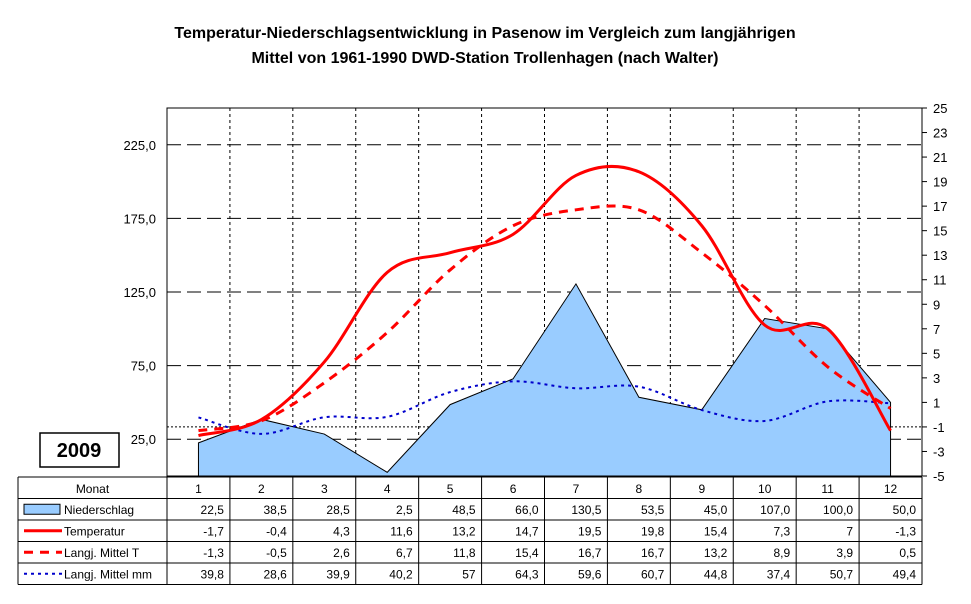  Describe the element at coordinates (781, 553) in the screenshot. I see `table-value-cell: 8,9` at that location.